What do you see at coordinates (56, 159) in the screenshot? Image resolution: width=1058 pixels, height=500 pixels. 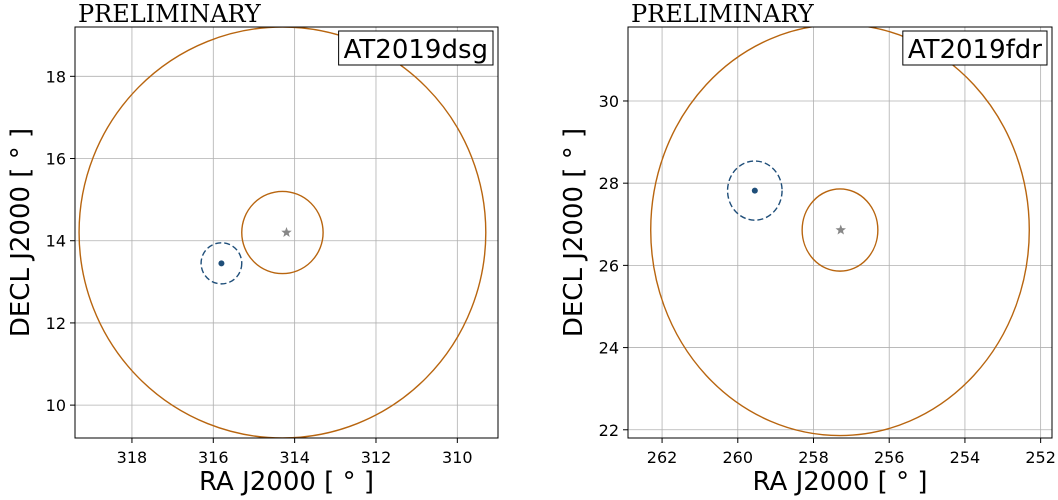 I see `y-tick-label: 16` at bounding box center [56, 159].